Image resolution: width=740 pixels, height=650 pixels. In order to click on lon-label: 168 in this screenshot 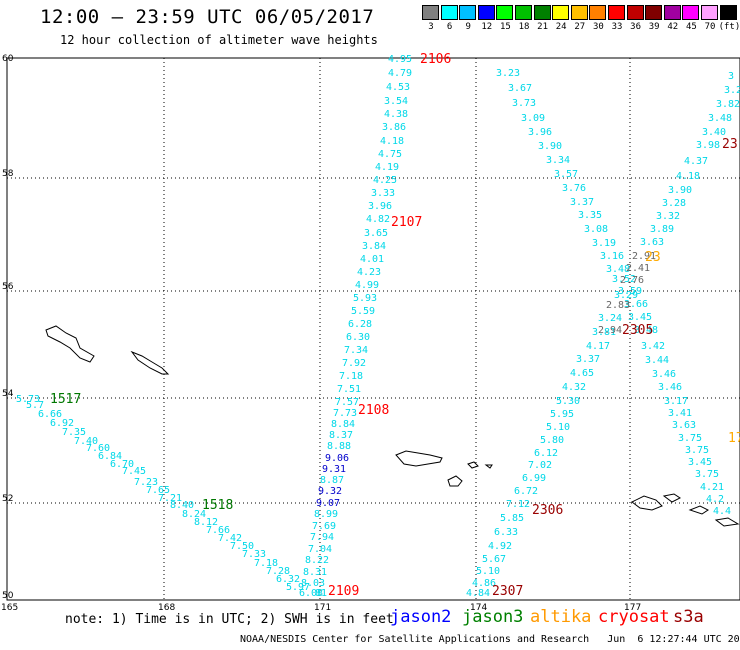, I will do `click(166, 608)`.